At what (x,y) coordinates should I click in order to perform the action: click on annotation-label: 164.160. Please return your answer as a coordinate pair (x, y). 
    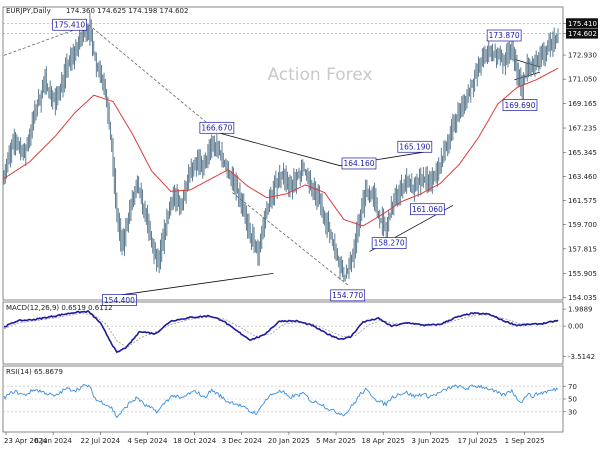
    Looking at the image, I should click on (358, 163).